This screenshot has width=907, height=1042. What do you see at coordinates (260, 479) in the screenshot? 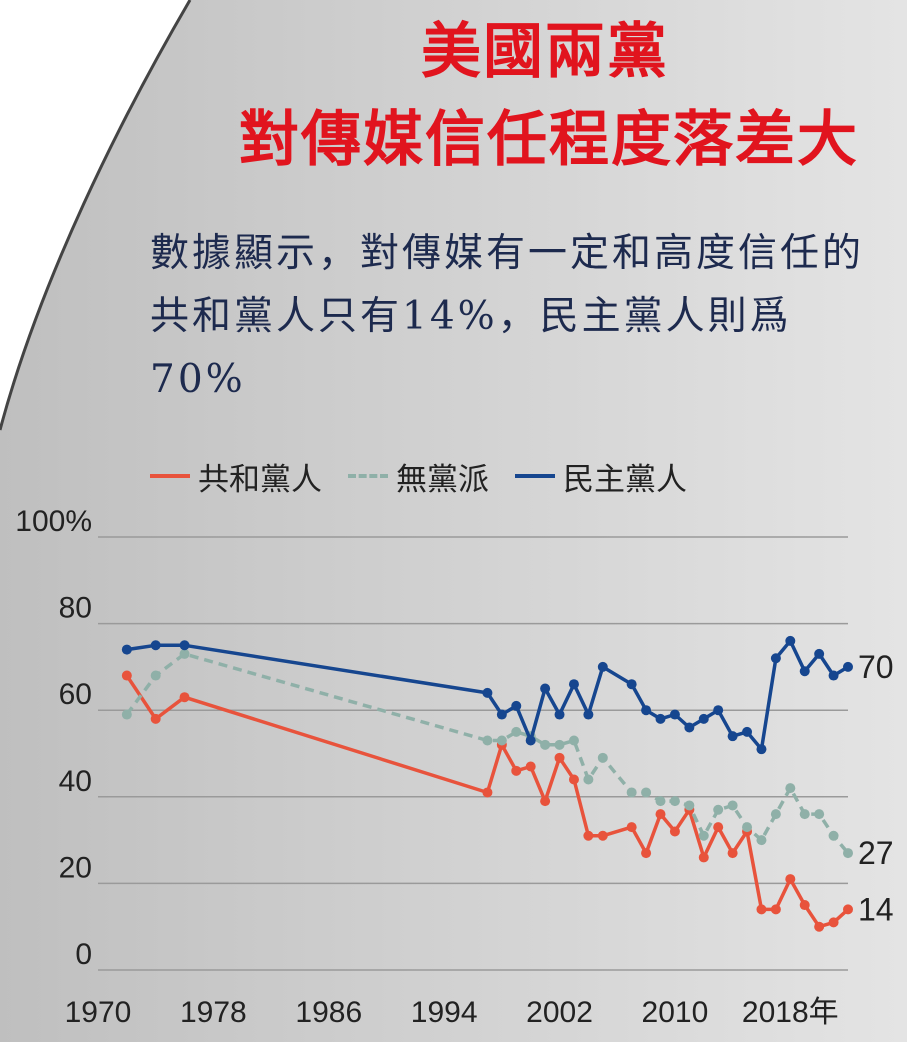
I see `legend-label-republican: 共和黨人` at bounding box center [260, 479].